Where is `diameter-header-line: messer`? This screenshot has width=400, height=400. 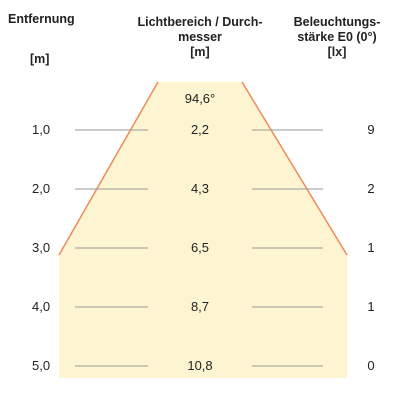
diameter-header-line: messer is located at coordinates (200, 37).